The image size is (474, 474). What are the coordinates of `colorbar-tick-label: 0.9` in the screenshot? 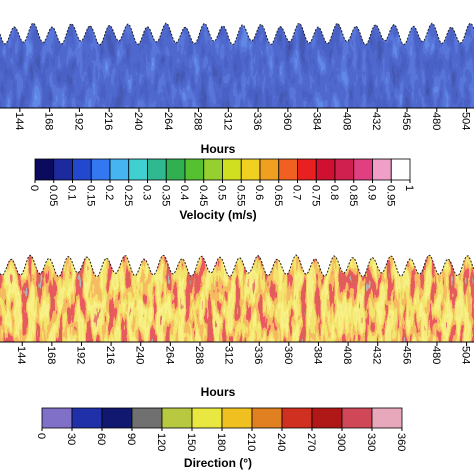 It's located at (372, 192).